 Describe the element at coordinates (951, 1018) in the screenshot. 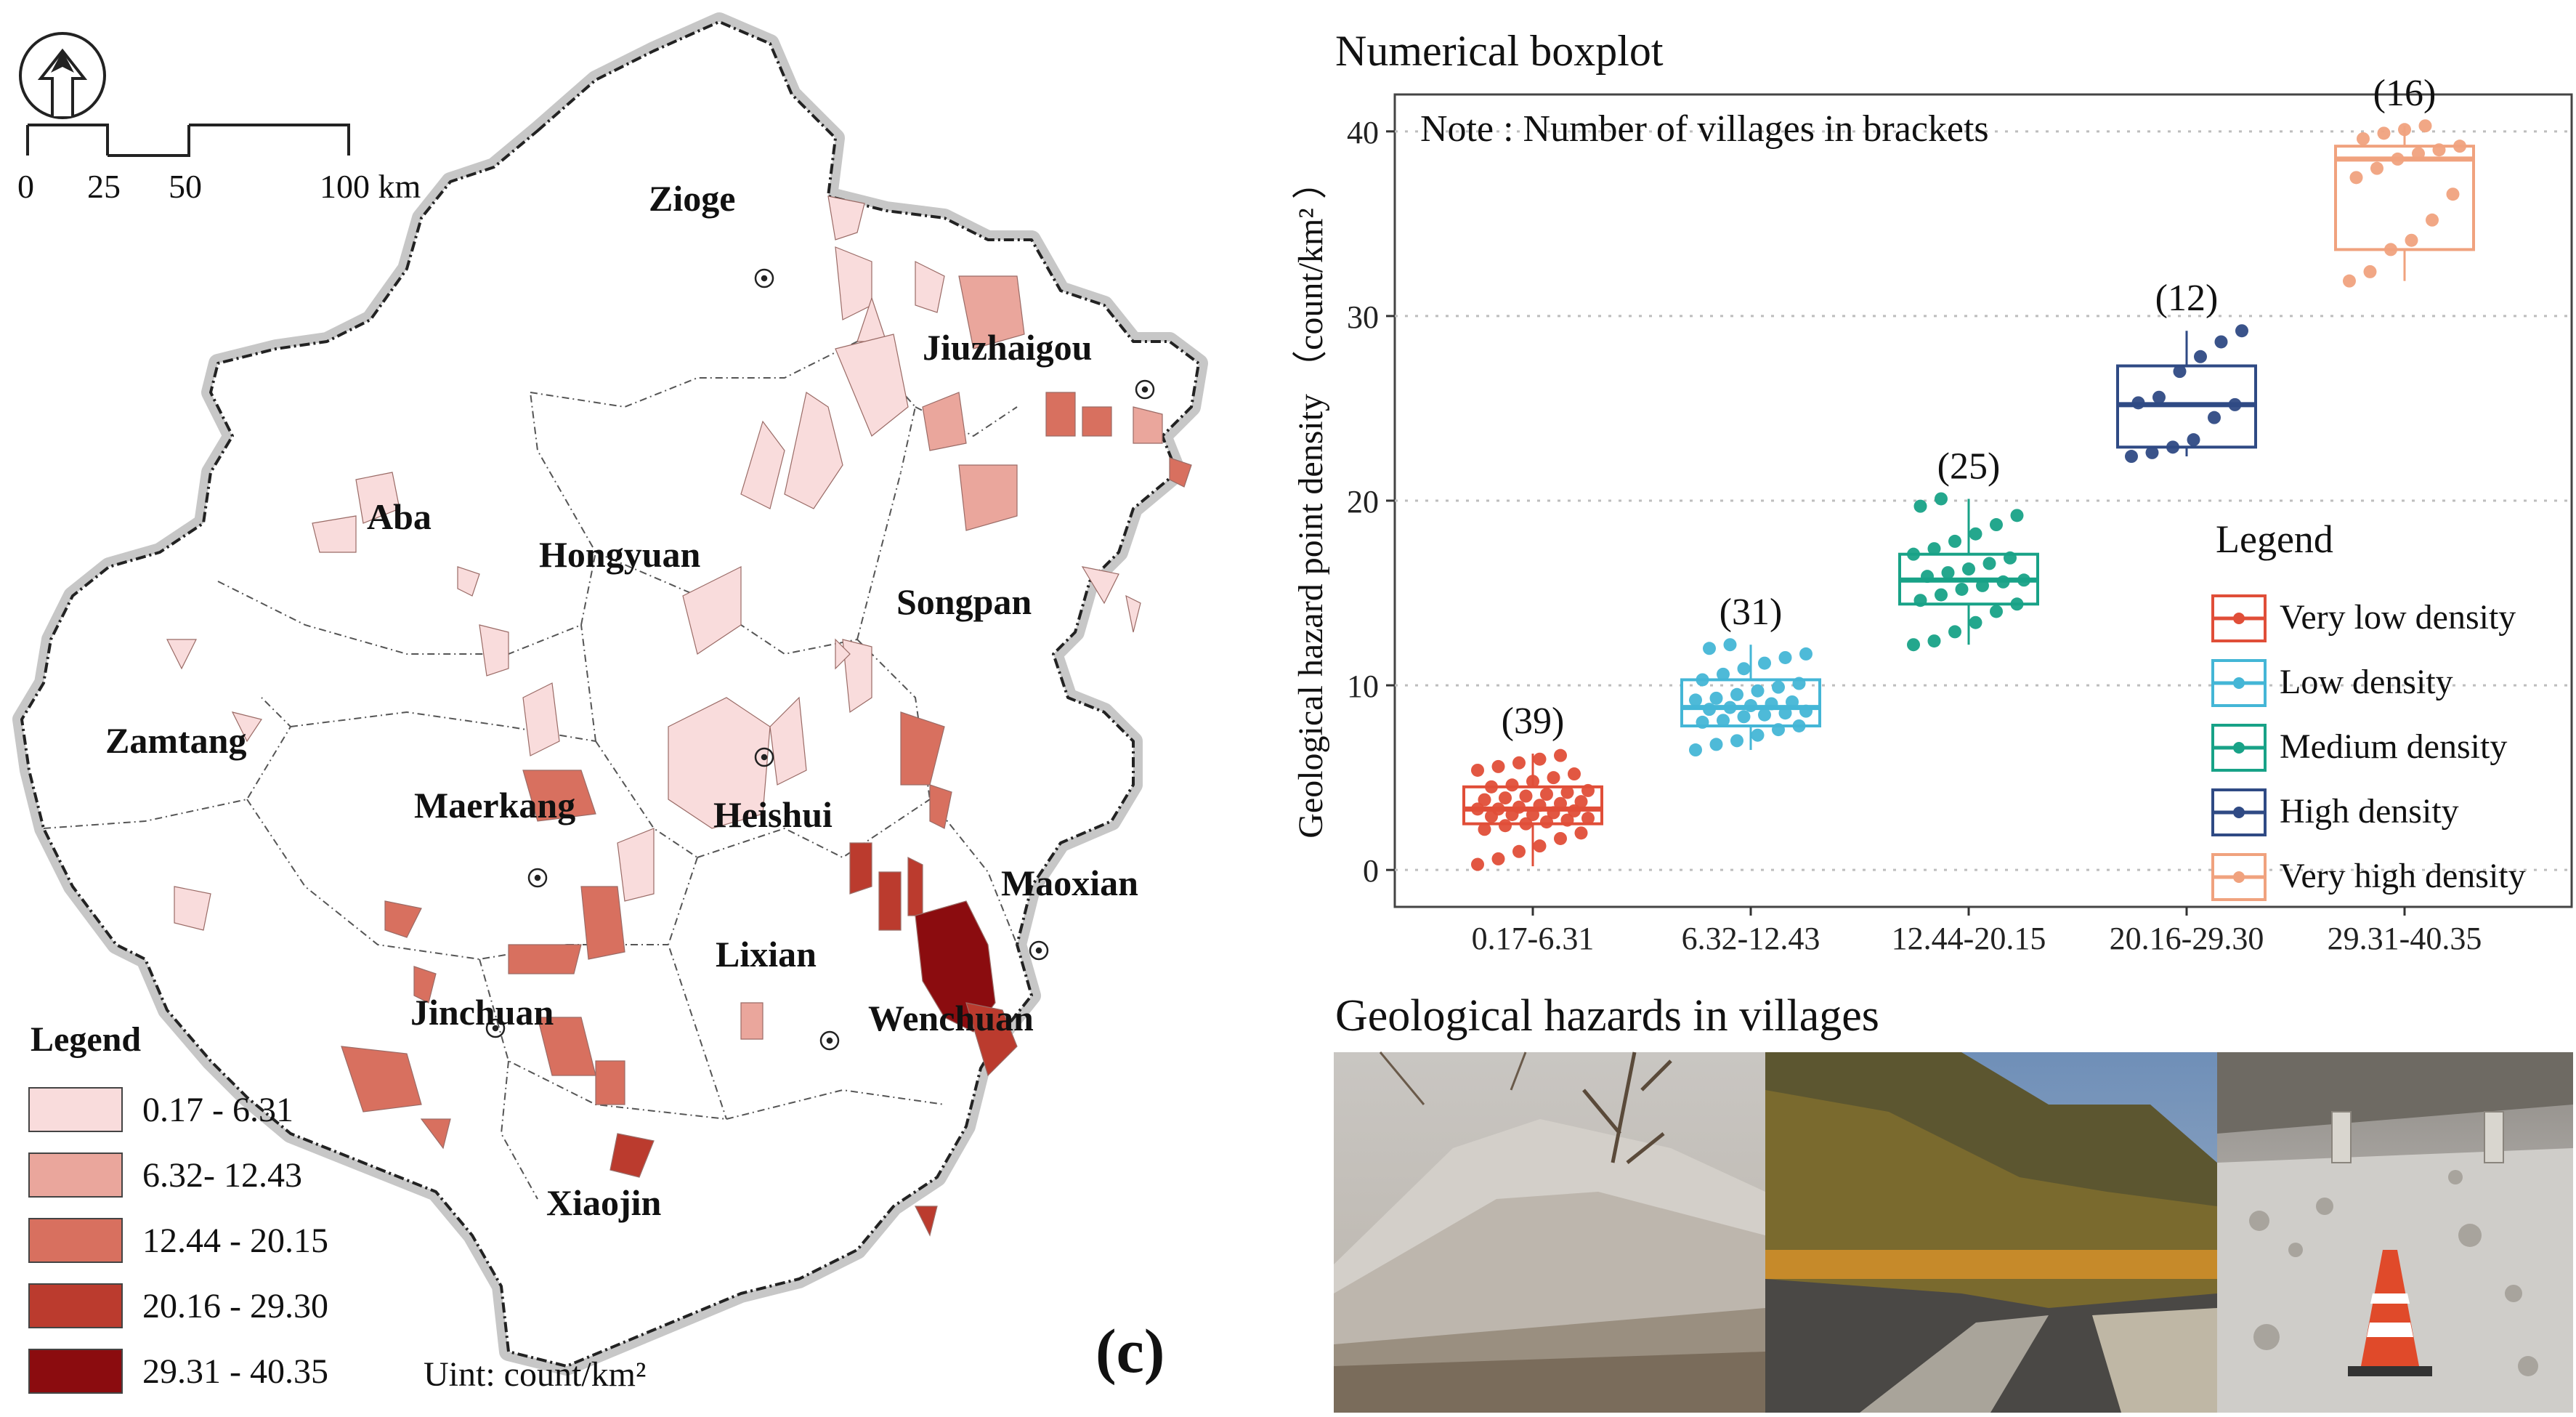

I see `county-label: Wenchuan` at that location.